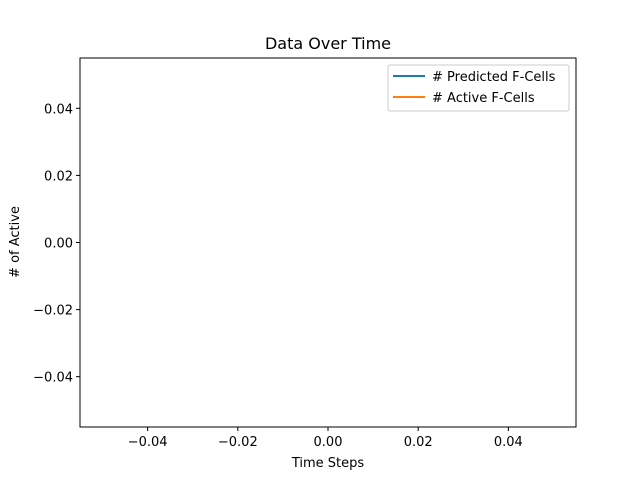  What do you see at coordinates (483, 98) in the screenshot?
I see `legend-label-active-f-cells: # Active F-Cells` at bounding box center [483, 98].